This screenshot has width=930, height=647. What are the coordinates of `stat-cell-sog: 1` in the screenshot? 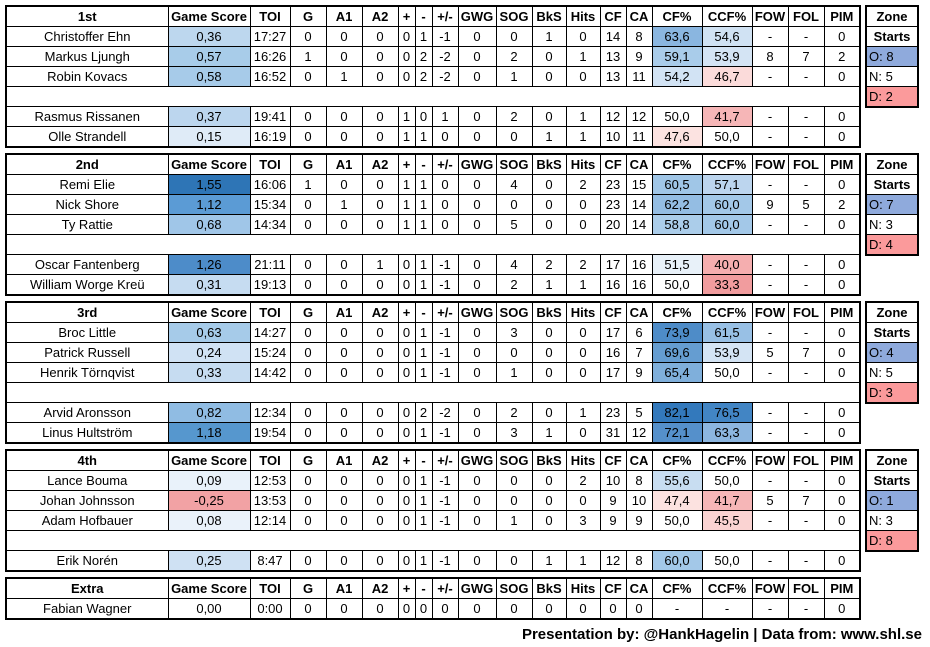 It's located at (514, 76).